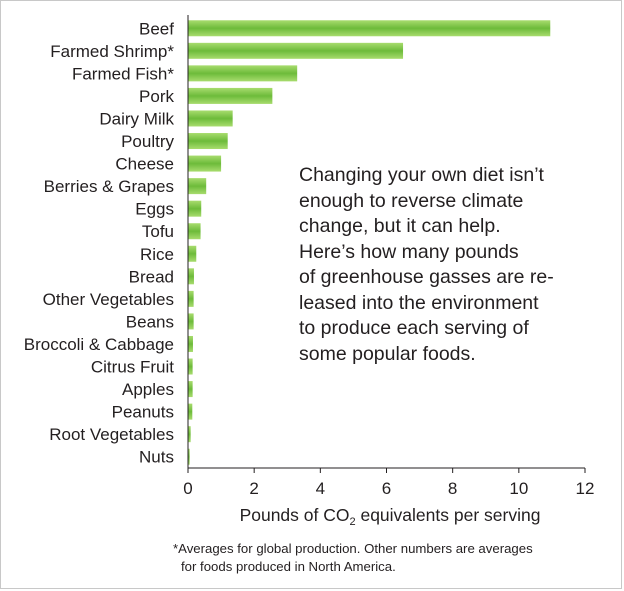 This screenshot has width=624, height=591. What do you see at coordinates (136, 118) in the screenshot?
I see `category-label: Dairy Milk` at bounding box center [136, 118].